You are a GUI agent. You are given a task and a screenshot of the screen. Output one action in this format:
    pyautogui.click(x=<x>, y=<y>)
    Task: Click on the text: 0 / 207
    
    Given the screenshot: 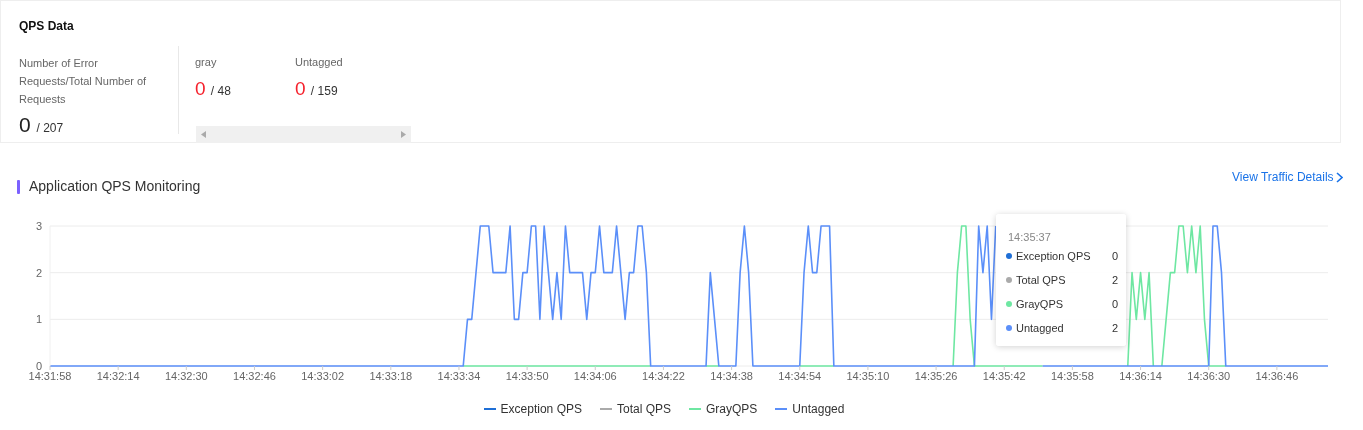 What is the action you would take?
    pyautogui.click(x=41, y=124)
    